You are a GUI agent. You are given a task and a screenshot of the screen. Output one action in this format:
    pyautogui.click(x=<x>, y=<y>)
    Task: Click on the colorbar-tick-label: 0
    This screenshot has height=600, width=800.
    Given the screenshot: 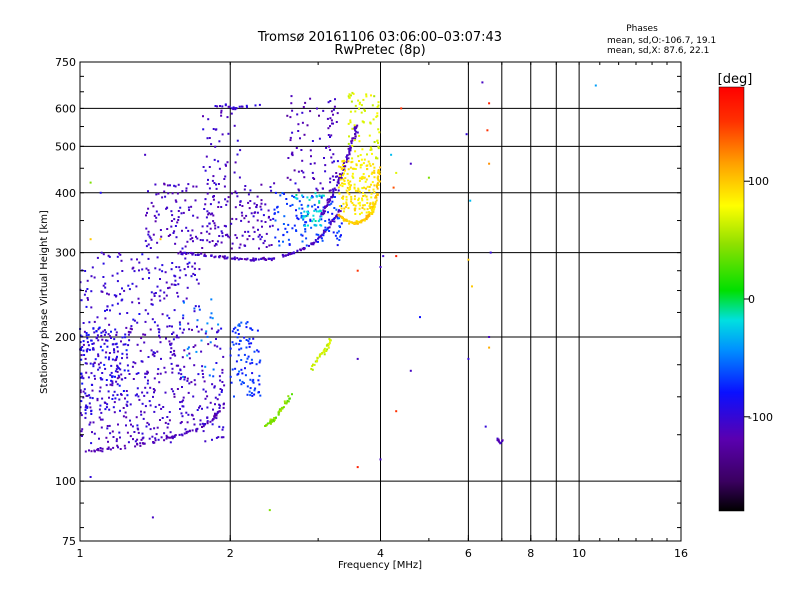 What is the action you would take?
    pyautogui.click(x=751, y=299)
    